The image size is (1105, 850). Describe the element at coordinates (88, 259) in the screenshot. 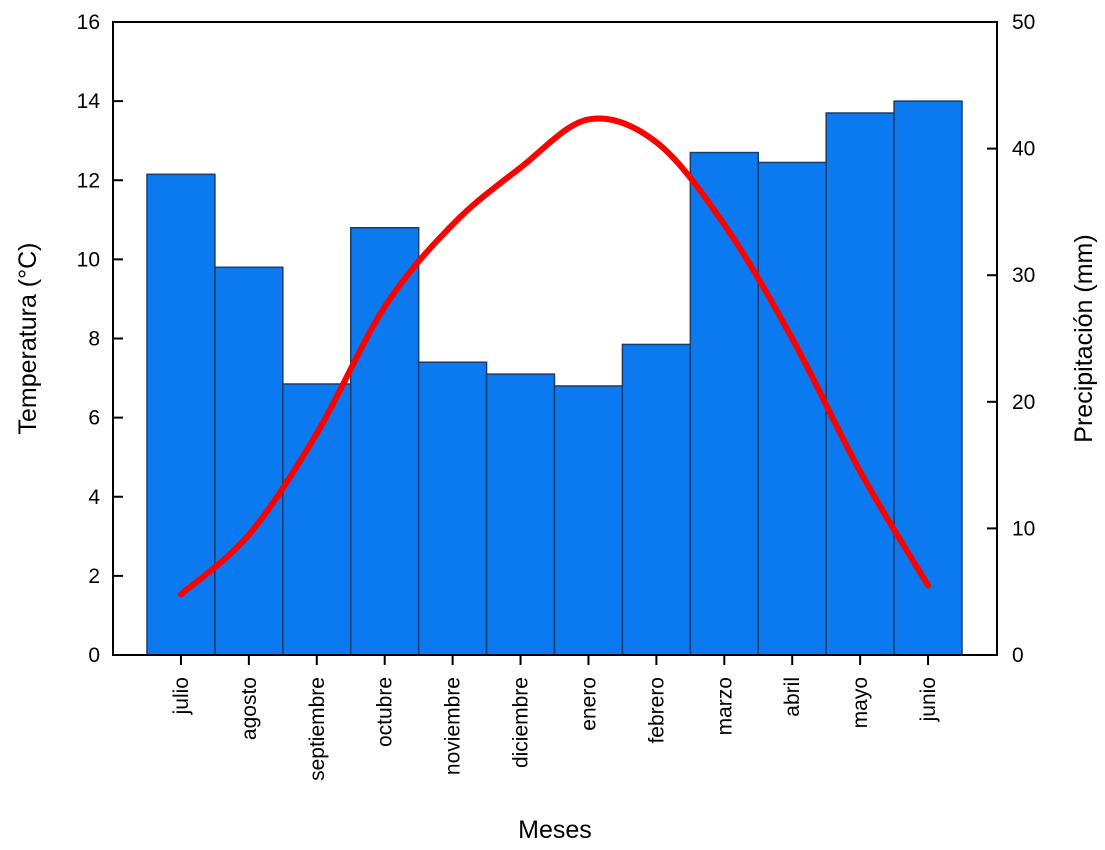

I see `left-tick-label: 10` at that location.